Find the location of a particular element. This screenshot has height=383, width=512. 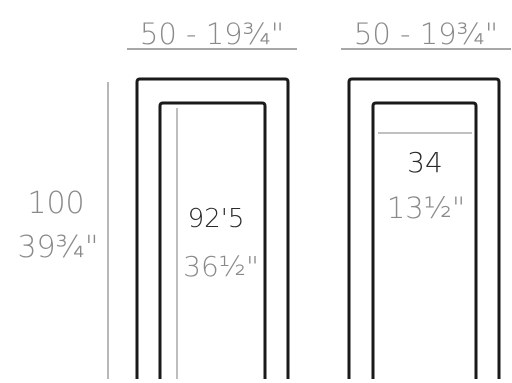

left-inner-label-cm: 92'5 is located at coordinates (216, 219).